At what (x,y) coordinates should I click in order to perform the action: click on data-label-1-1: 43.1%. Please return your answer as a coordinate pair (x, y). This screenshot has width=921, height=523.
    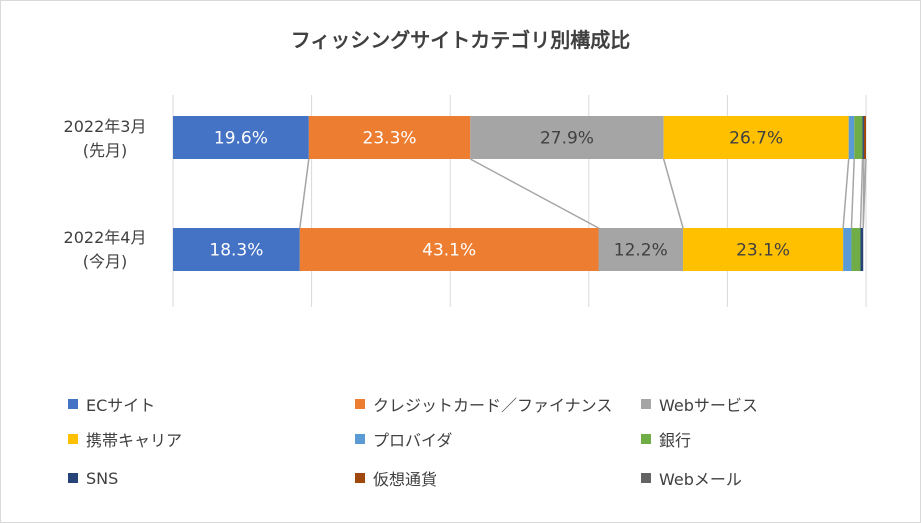
    Looking at the image, I should click on (449, 251).